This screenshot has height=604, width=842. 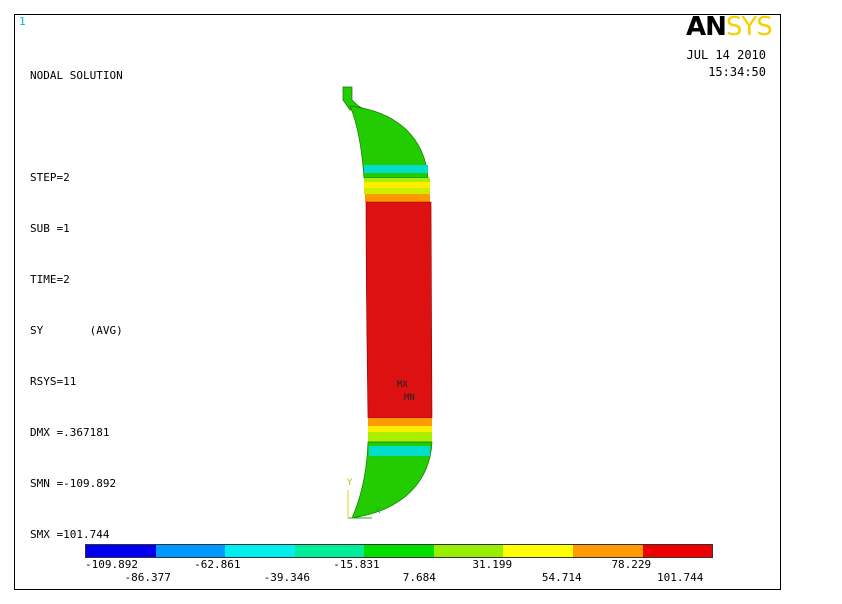 I want to click on legend-tick-bottom: 7.684, so click(x=419, y=577).